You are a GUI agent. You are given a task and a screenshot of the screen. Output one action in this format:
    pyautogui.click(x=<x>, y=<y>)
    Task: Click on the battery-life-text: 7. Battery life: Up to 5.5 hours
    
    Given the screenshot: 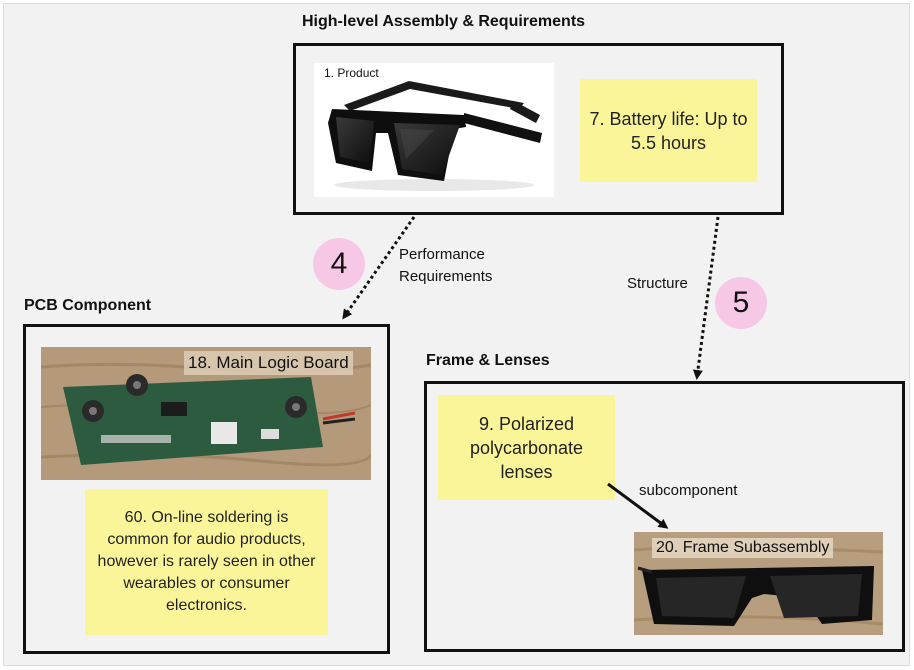 What is the action you would take?
    pyautogui.click(x=668, y=130)
    